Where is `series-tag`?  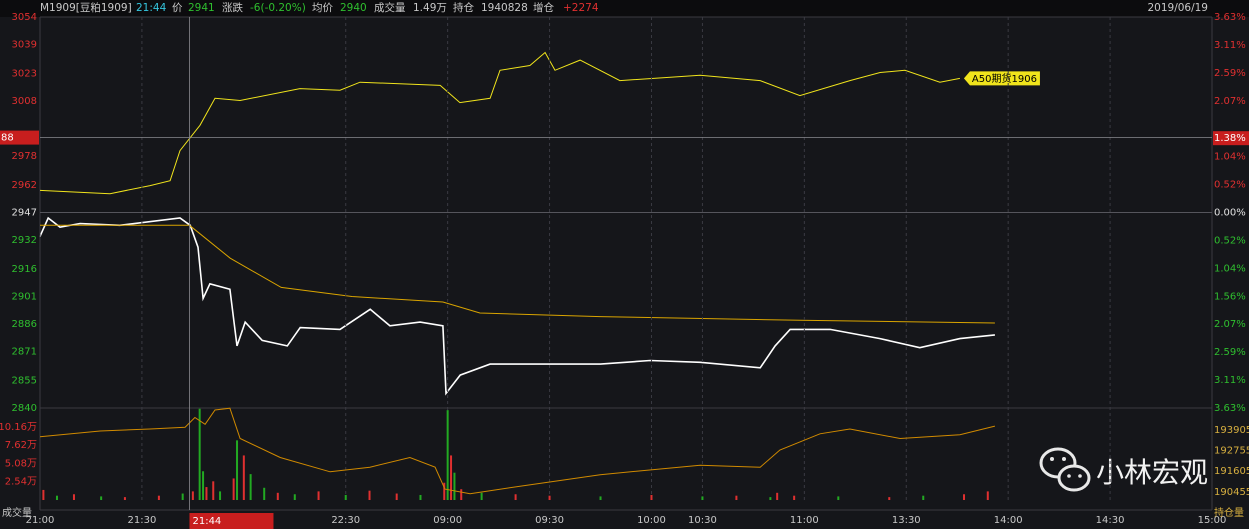
series-tag is located at coordinates (1001, 78).